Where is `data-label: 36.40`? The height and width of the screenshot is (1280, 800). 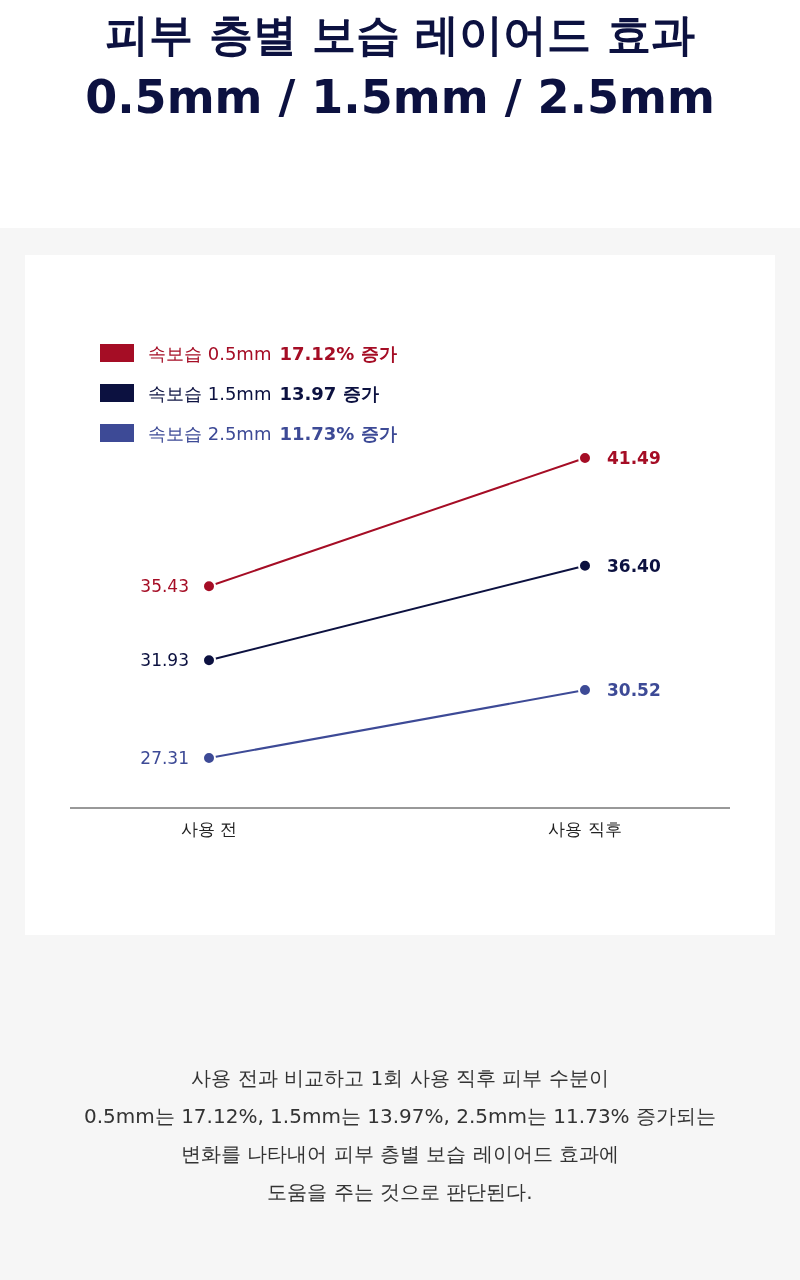 data-label: 36.40 is located at coordinates (634, 565).